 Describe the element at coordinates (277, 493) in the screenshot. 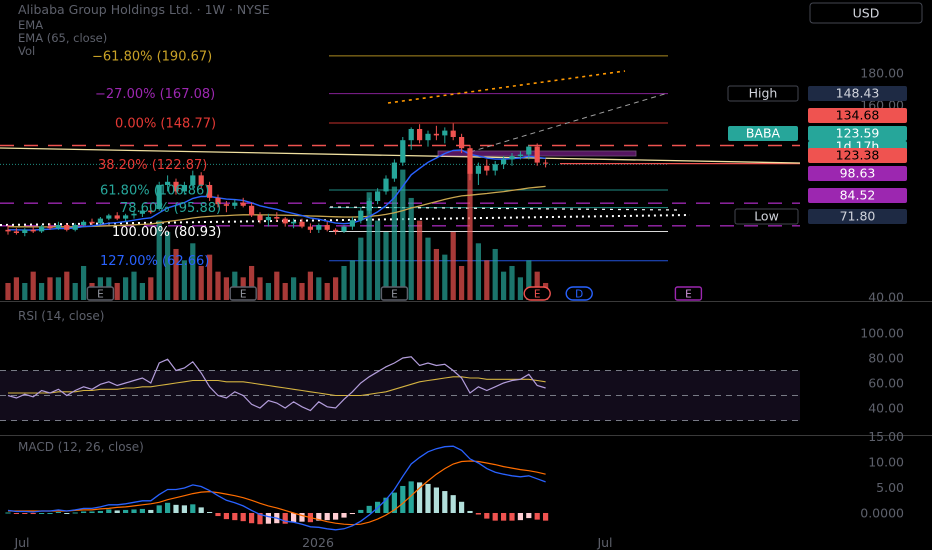

I see `macd-signal-line` at that location.